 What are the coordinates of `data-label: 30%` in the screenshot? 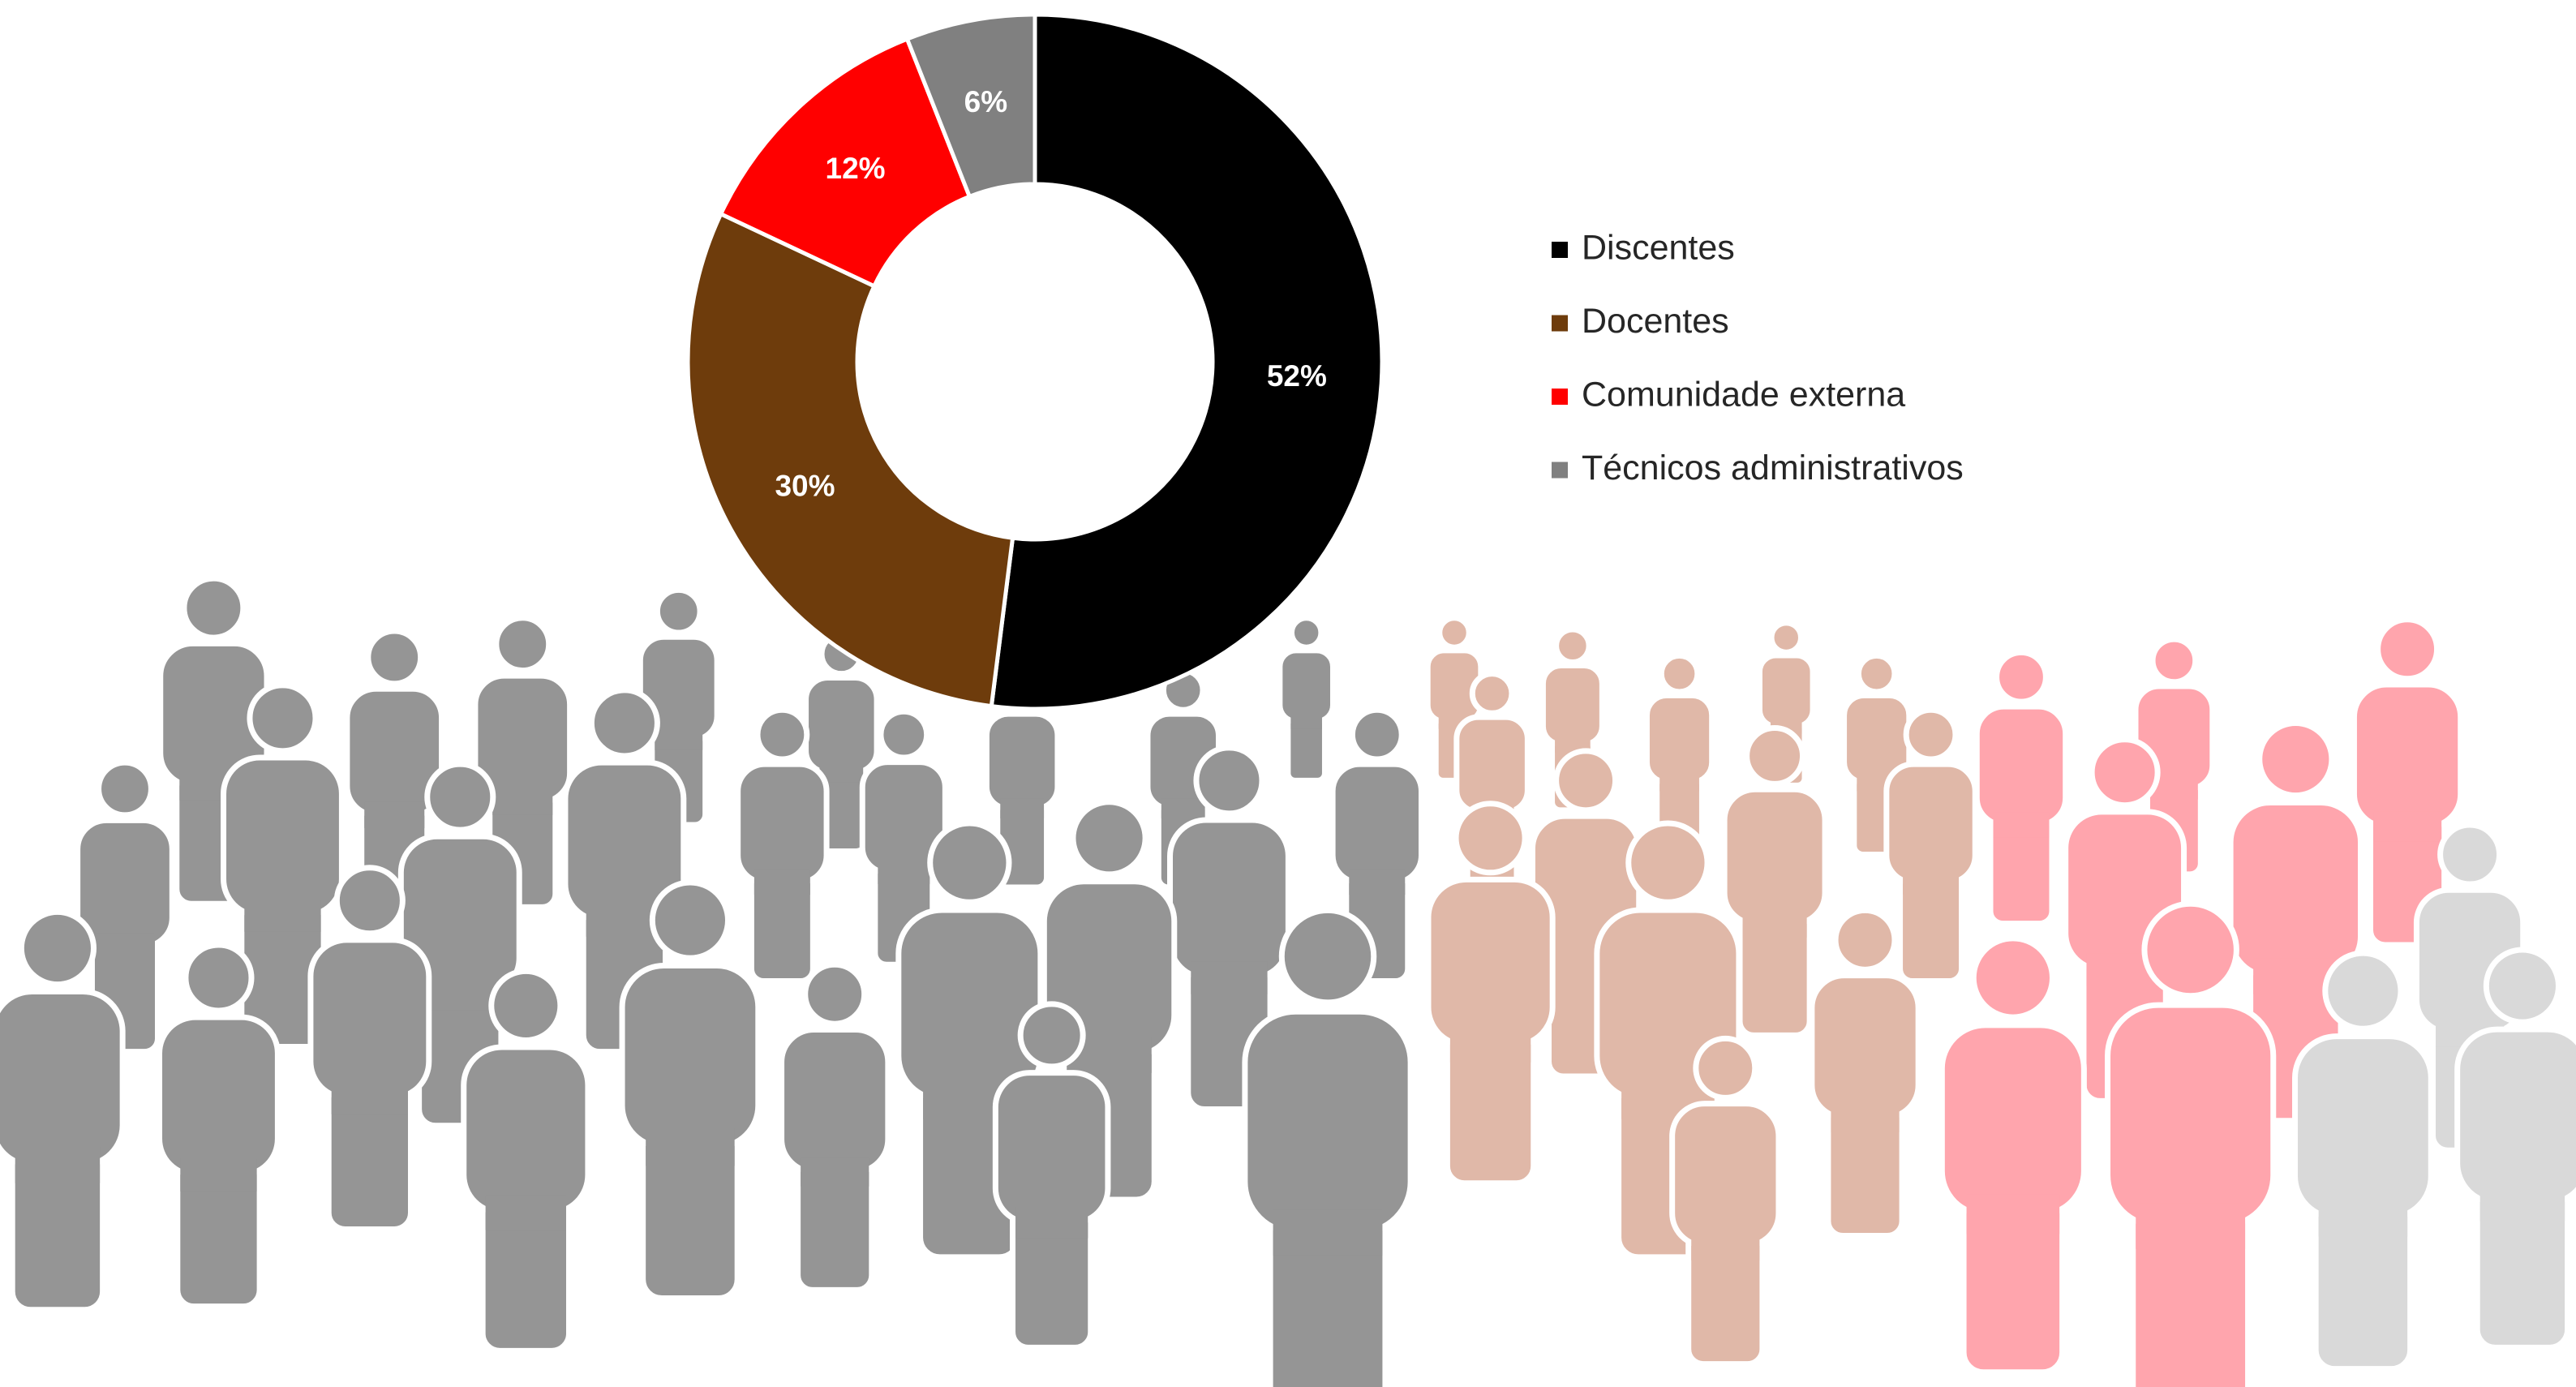 It's located at (805, 487).